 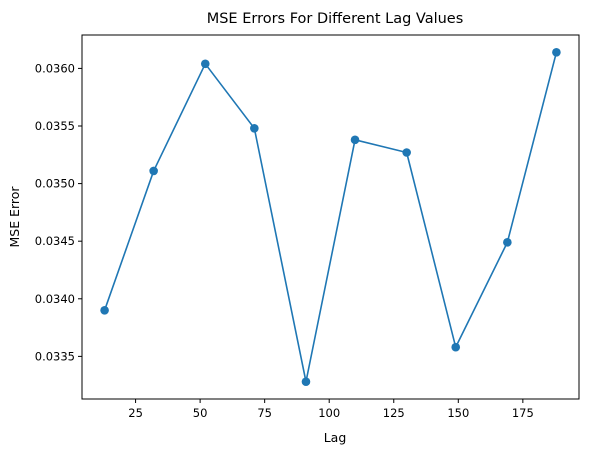 I want to click on x-tick-label: 125, so click(x=394, y=413).